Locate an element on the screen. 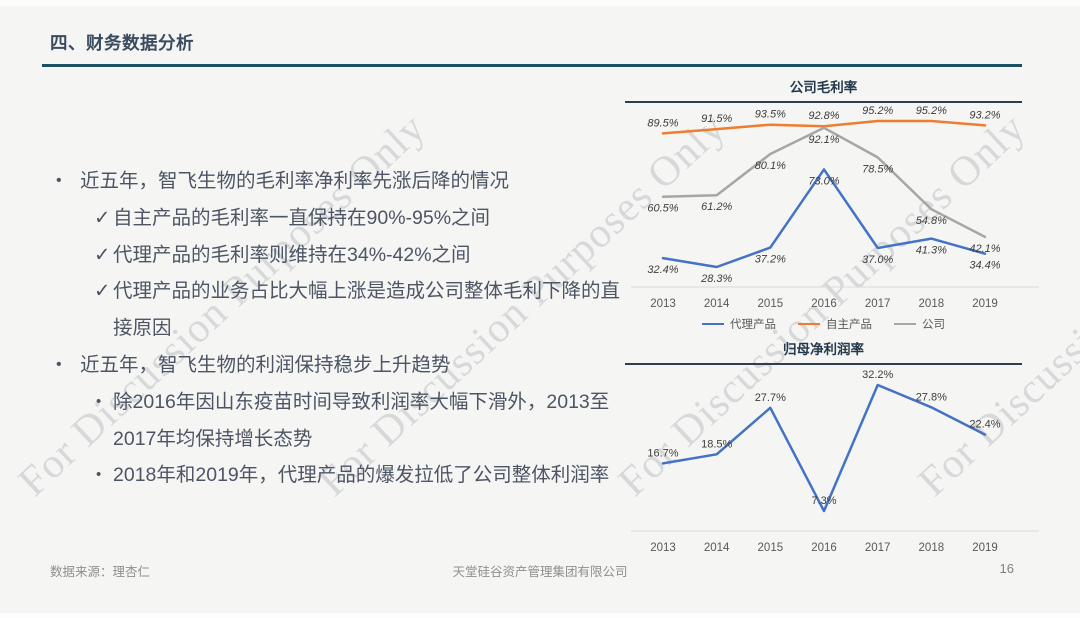 The image size is (1080, 618). svg-text: 18.5% is located at coordinates (716, 444).